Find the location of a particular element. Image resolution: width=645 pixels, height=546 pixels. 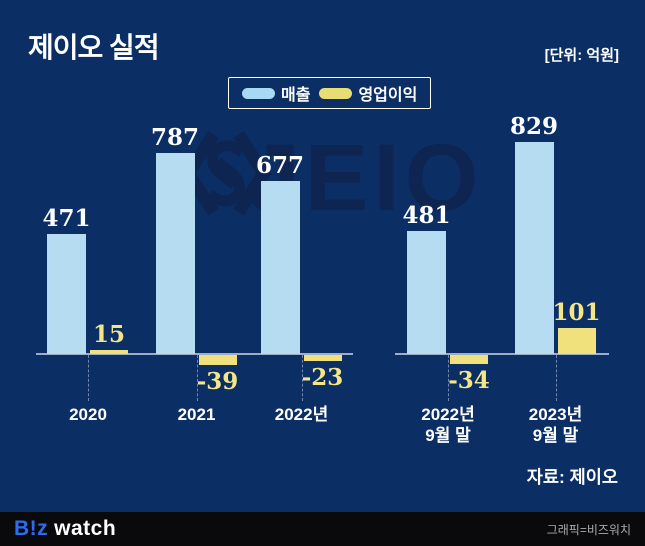

revenue-value-label: 677 is located at coordinates (280, 165).